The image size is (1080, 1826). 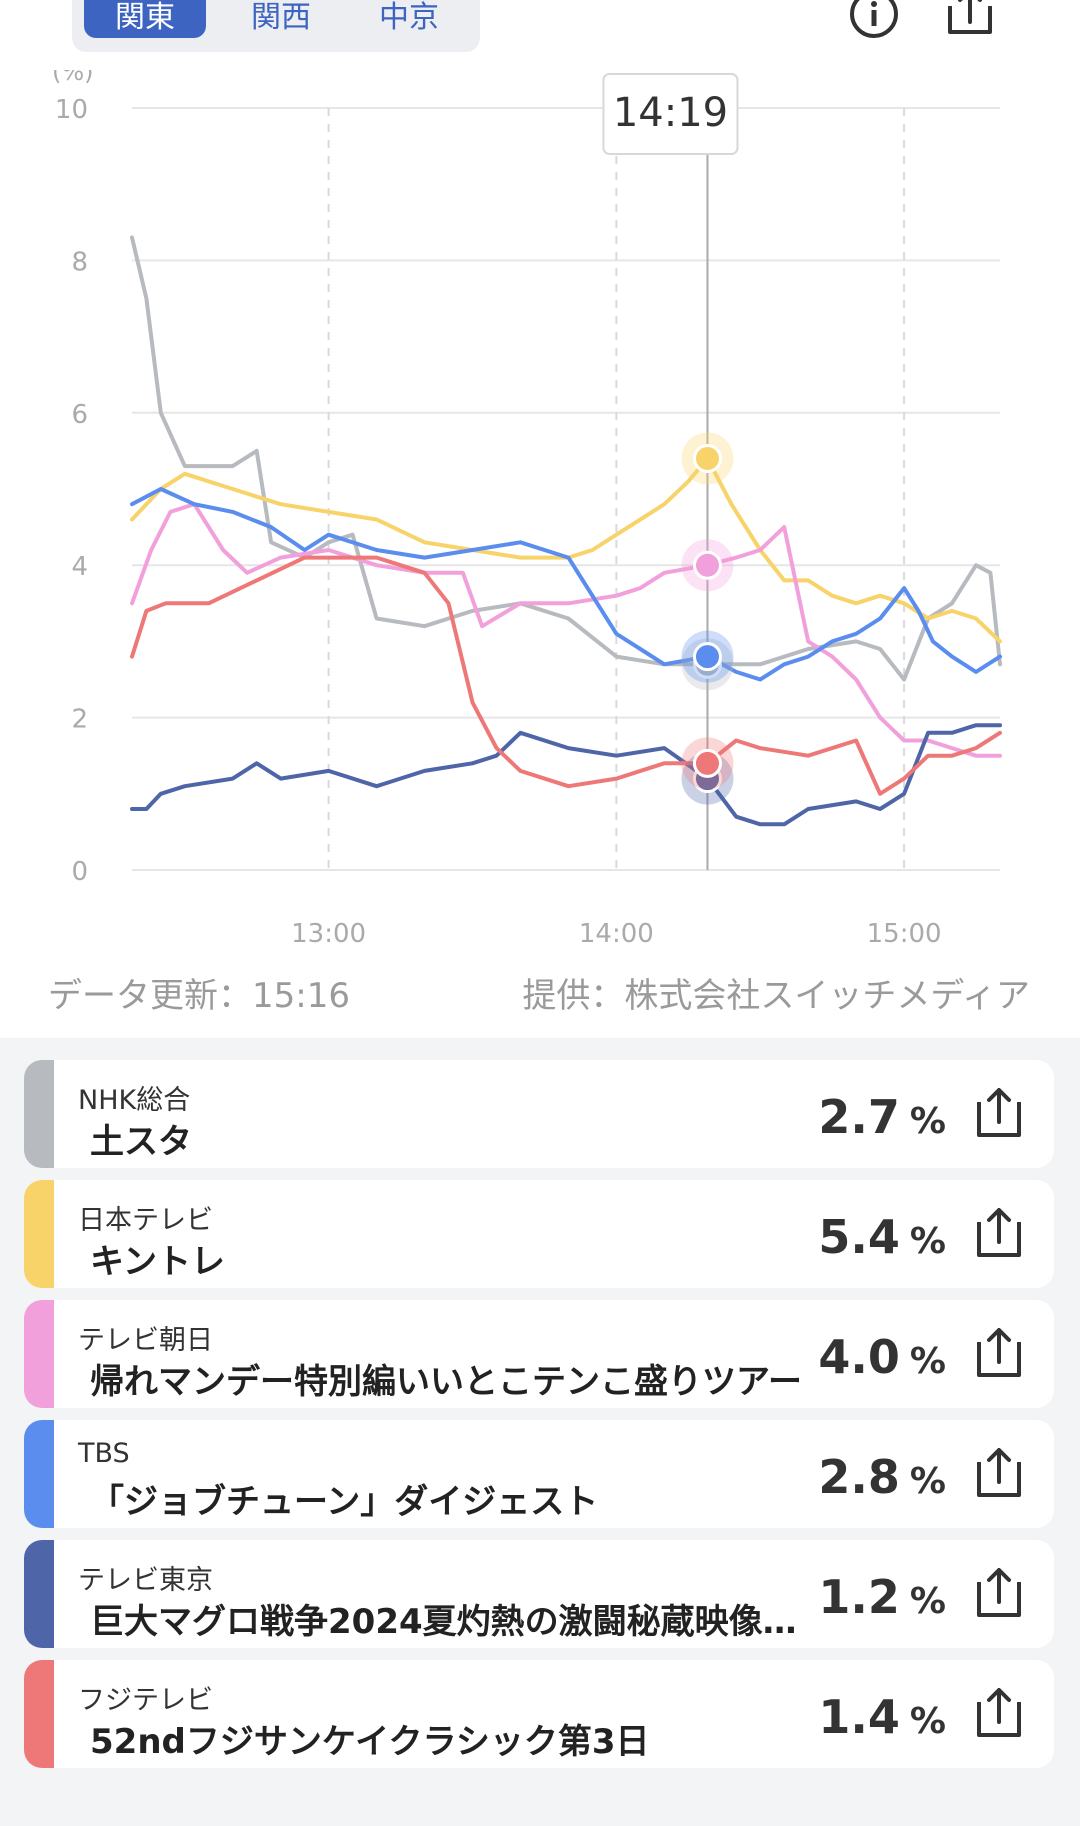 I want to click on channel-card-nhk: NHK総合 土スタ 2.7%, so click(x=539, y=1114).